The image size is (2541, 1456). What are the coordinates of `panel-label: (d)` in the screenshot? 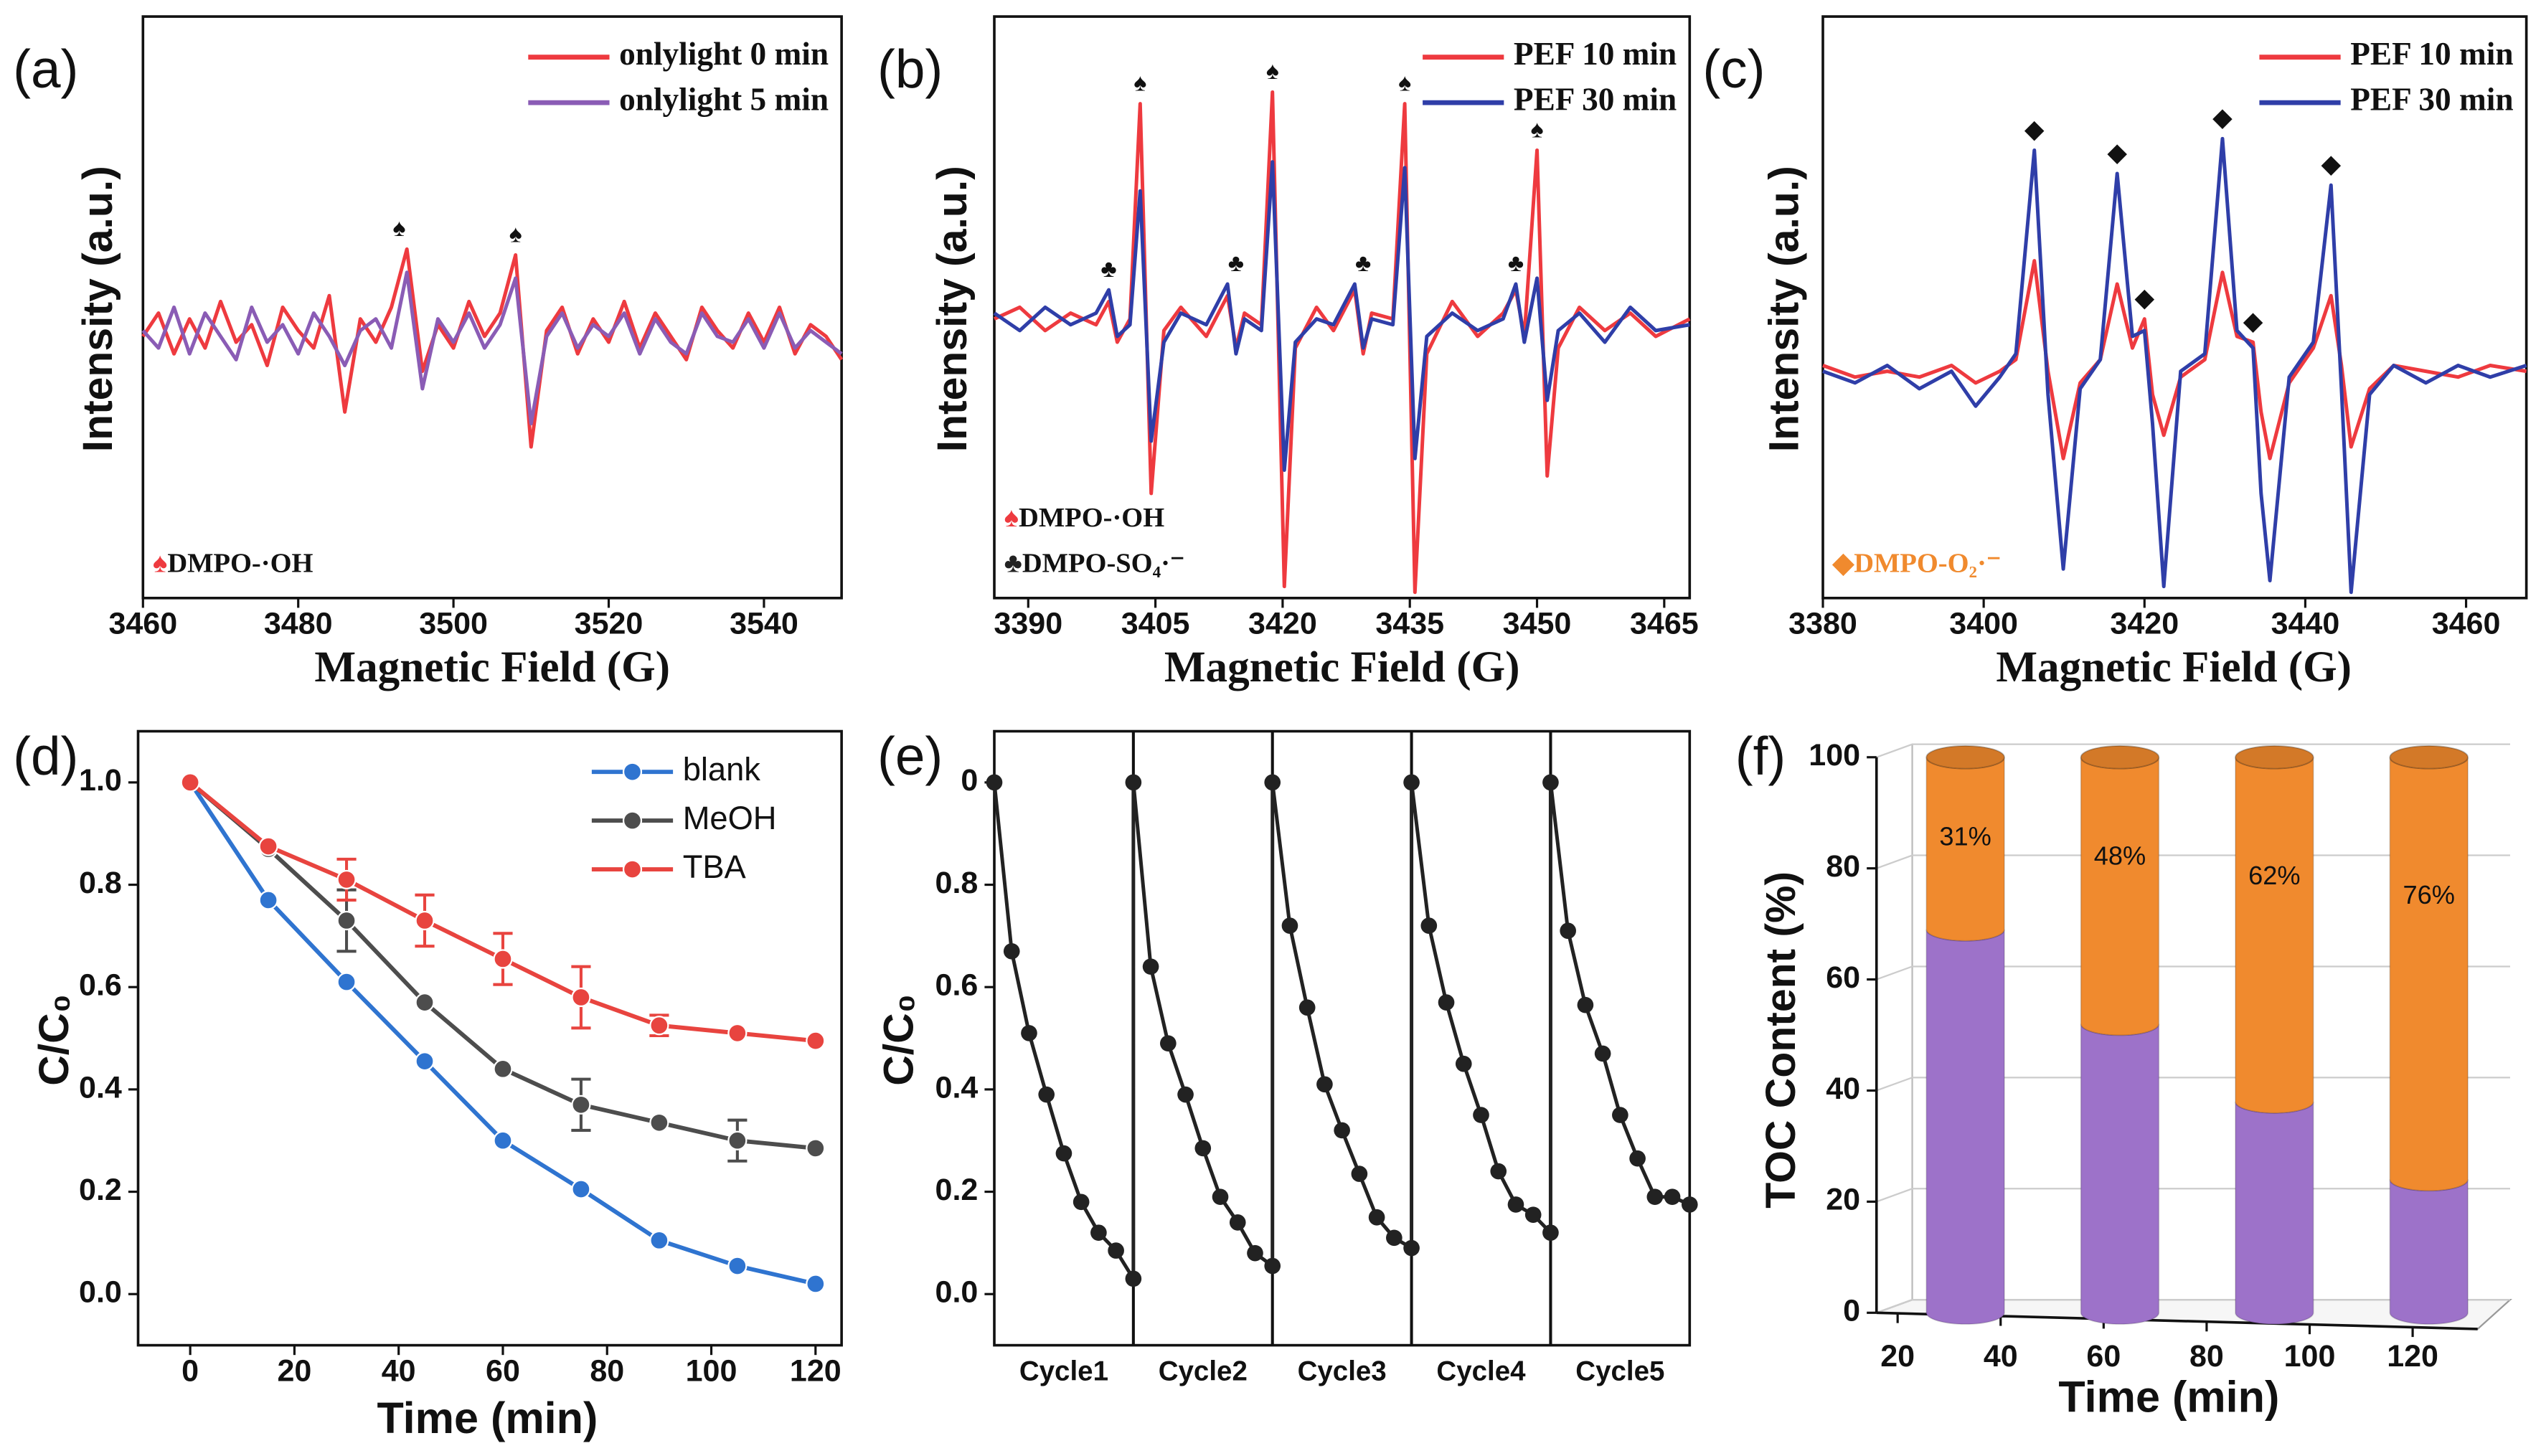 It's located at (45, 756).